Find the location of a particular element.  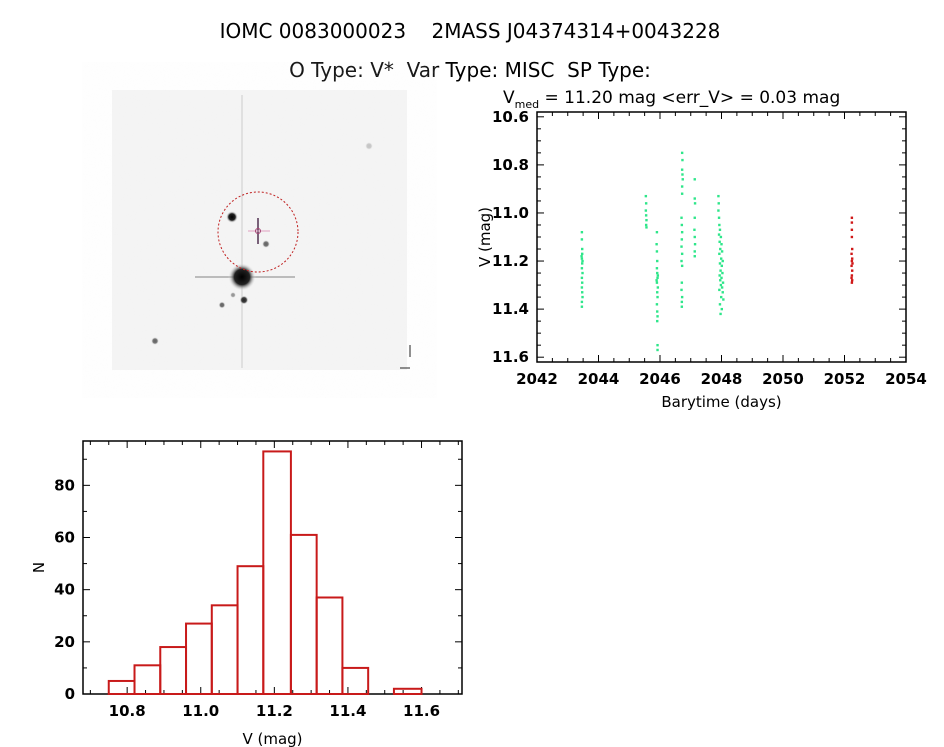

y-tick-label: 10.6 is located at coordinates (510, 117).